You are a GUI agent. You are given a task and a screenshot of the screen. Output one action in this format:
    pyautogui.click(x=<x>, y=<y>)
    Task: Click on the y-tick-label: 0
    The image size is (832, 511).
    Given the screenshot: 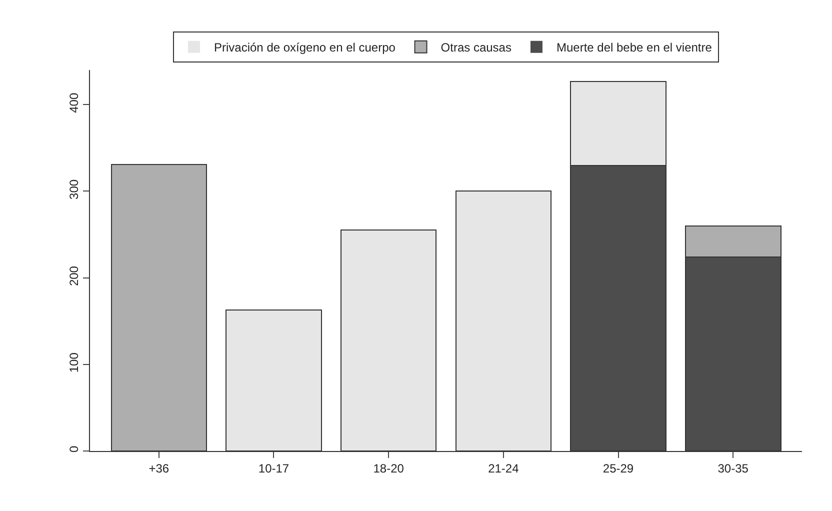 What is the action you would take?
    pyautogui.click(x=74, y=449)
    